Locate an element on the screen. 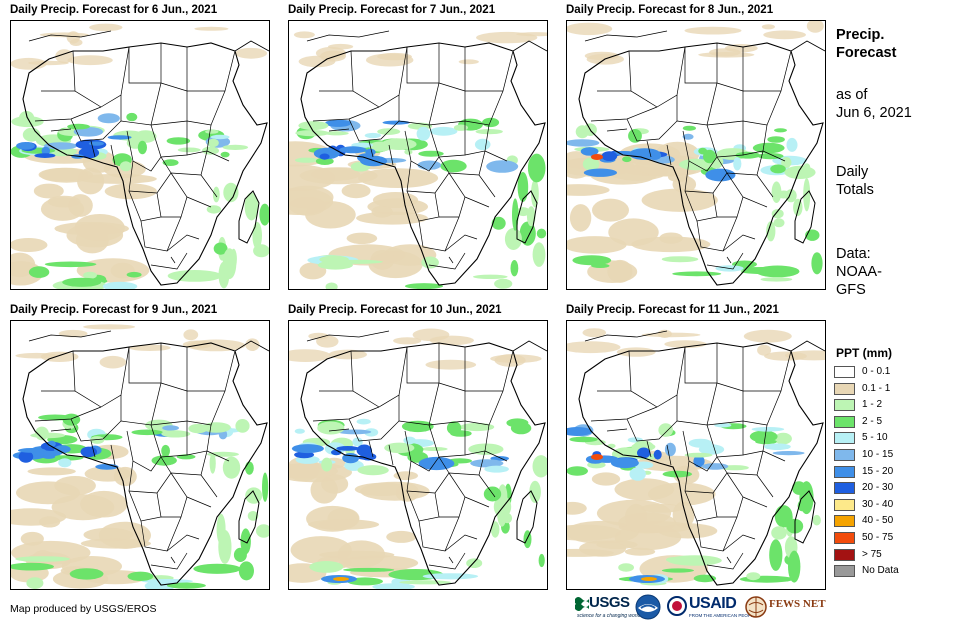 The width and height of the screenshot is (967, 626). forecast-panel-5: Daily Precip. Forecast for 10 Jun., 2021 is located at coordinates (418, 447).